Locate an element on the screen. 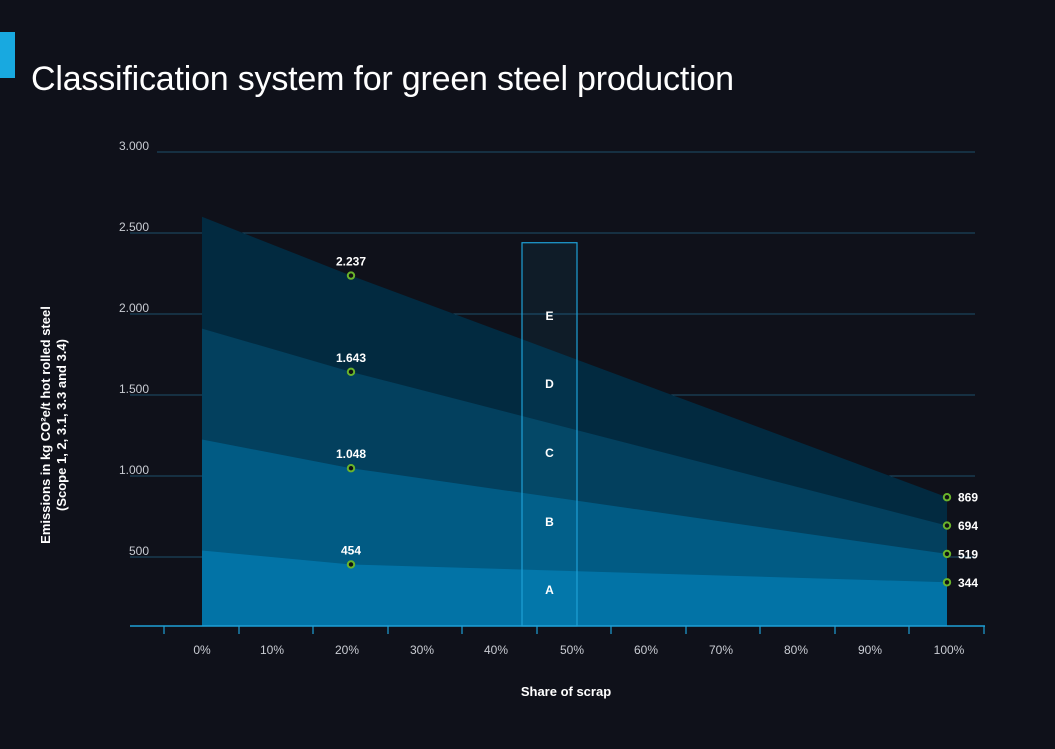 This screenshot has width=1055, height=749. class-label-e: E is located at coordinates (549, 316).